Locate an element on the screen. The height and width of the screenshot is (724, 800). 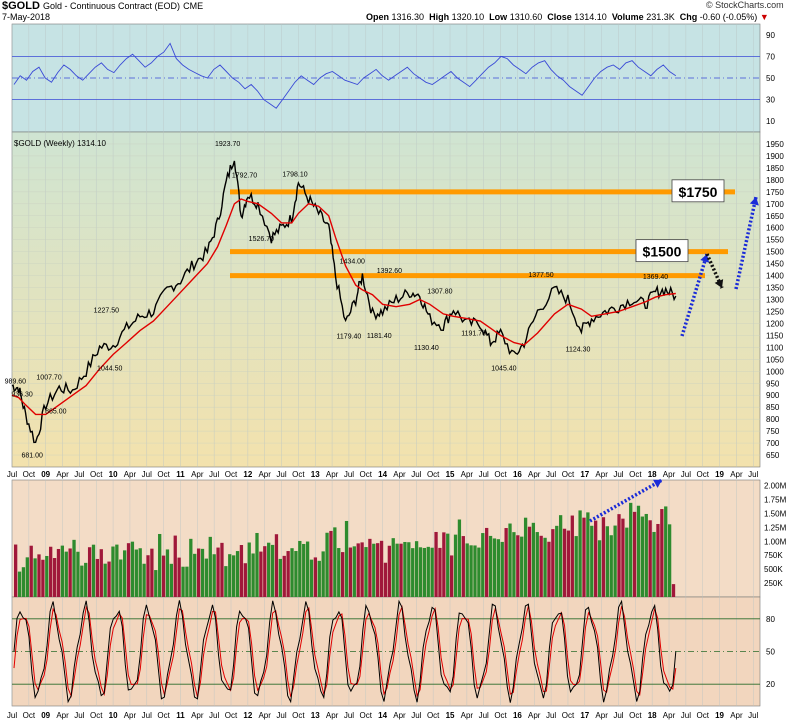
price-tick-label: 1800 is located at coordinates (775, 180).